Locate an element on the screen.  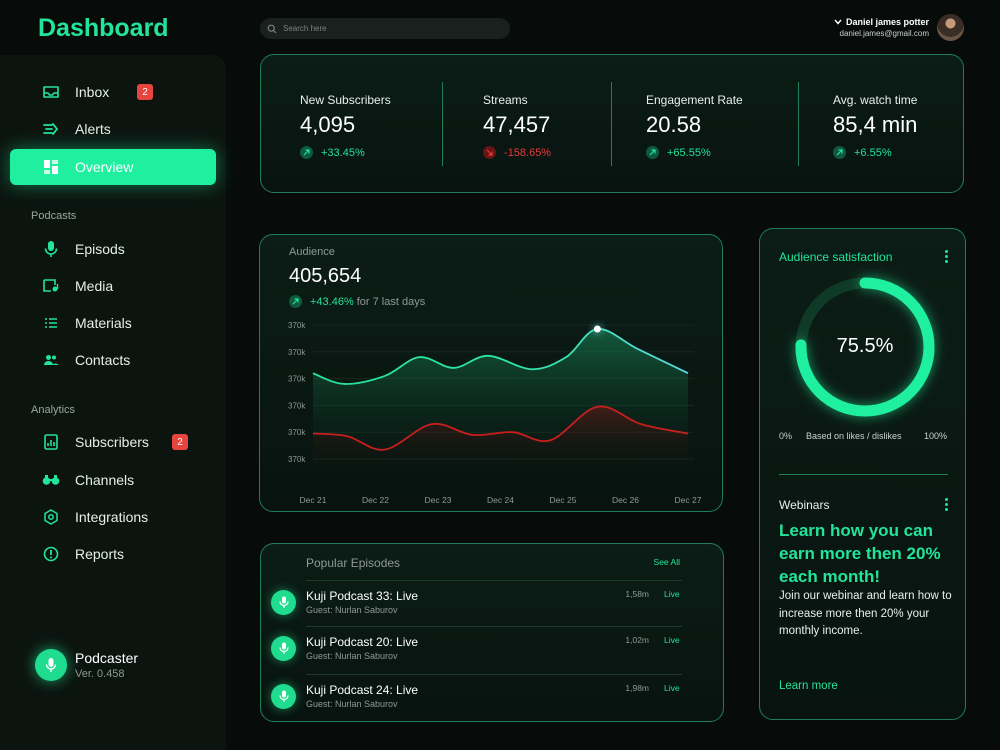
podcaster-version: Ver. 0.458 is located at coordinates (100, 674).